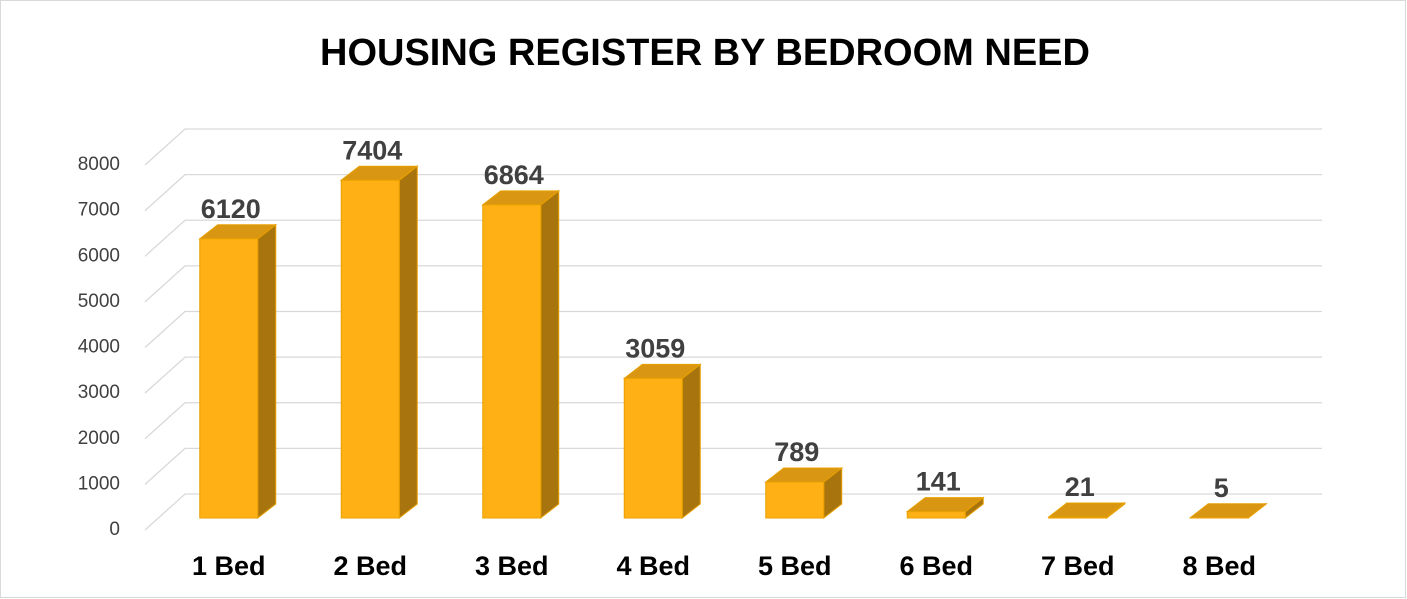 The image size is (1407, 599). Describe the element at coordinates (796, 452) in the screenshot. I see `data-label: 789` at that location.